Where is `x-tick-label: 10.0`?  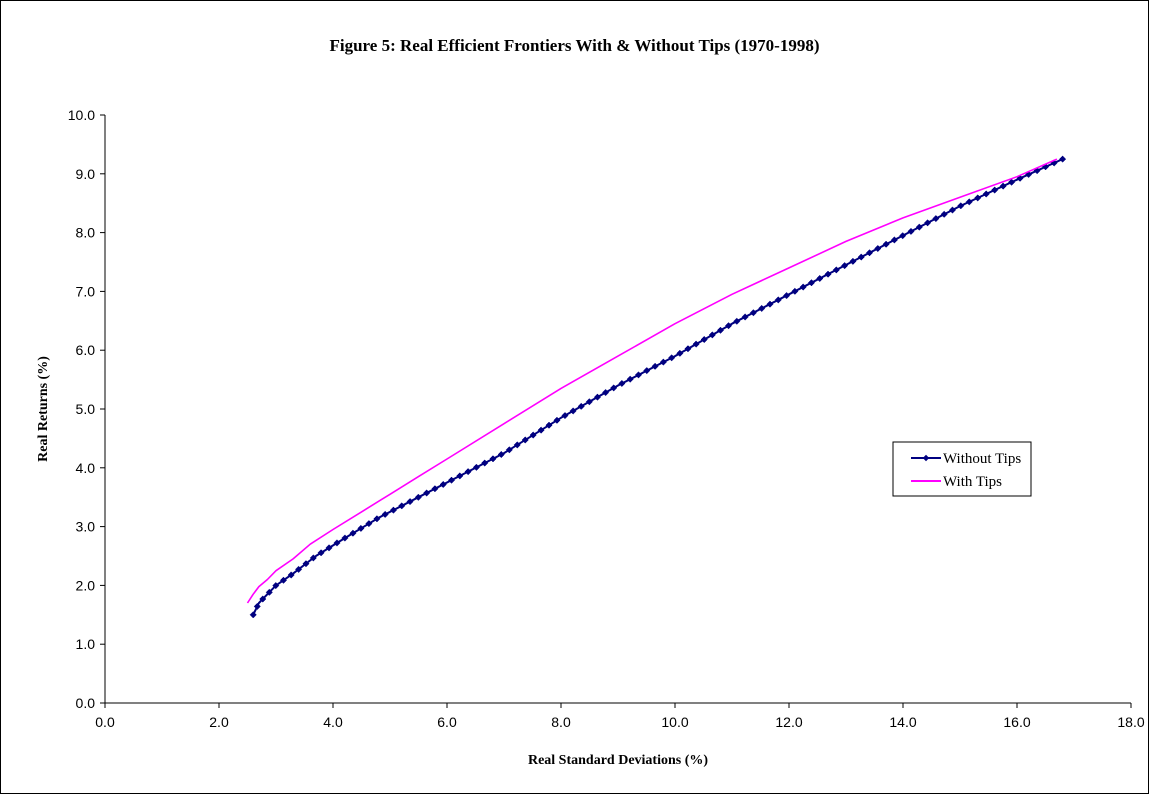
x-tick-label: 10.0 is located at coordinates (674, 722).